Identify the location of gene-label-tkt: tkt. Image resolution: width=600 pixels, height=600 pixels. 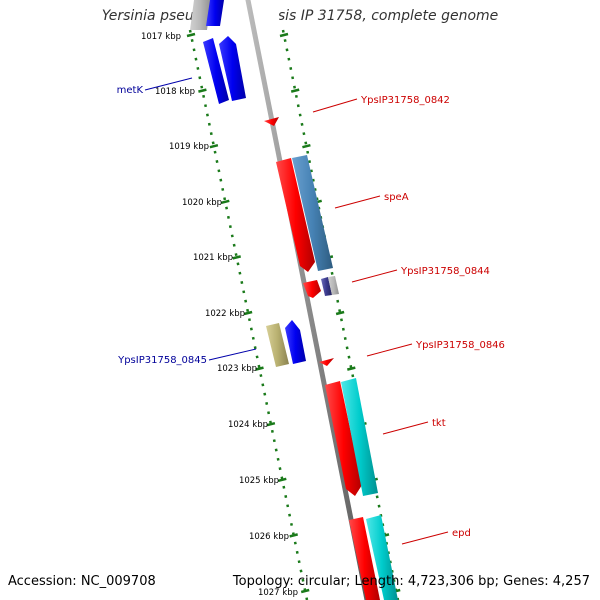
(439, 423).